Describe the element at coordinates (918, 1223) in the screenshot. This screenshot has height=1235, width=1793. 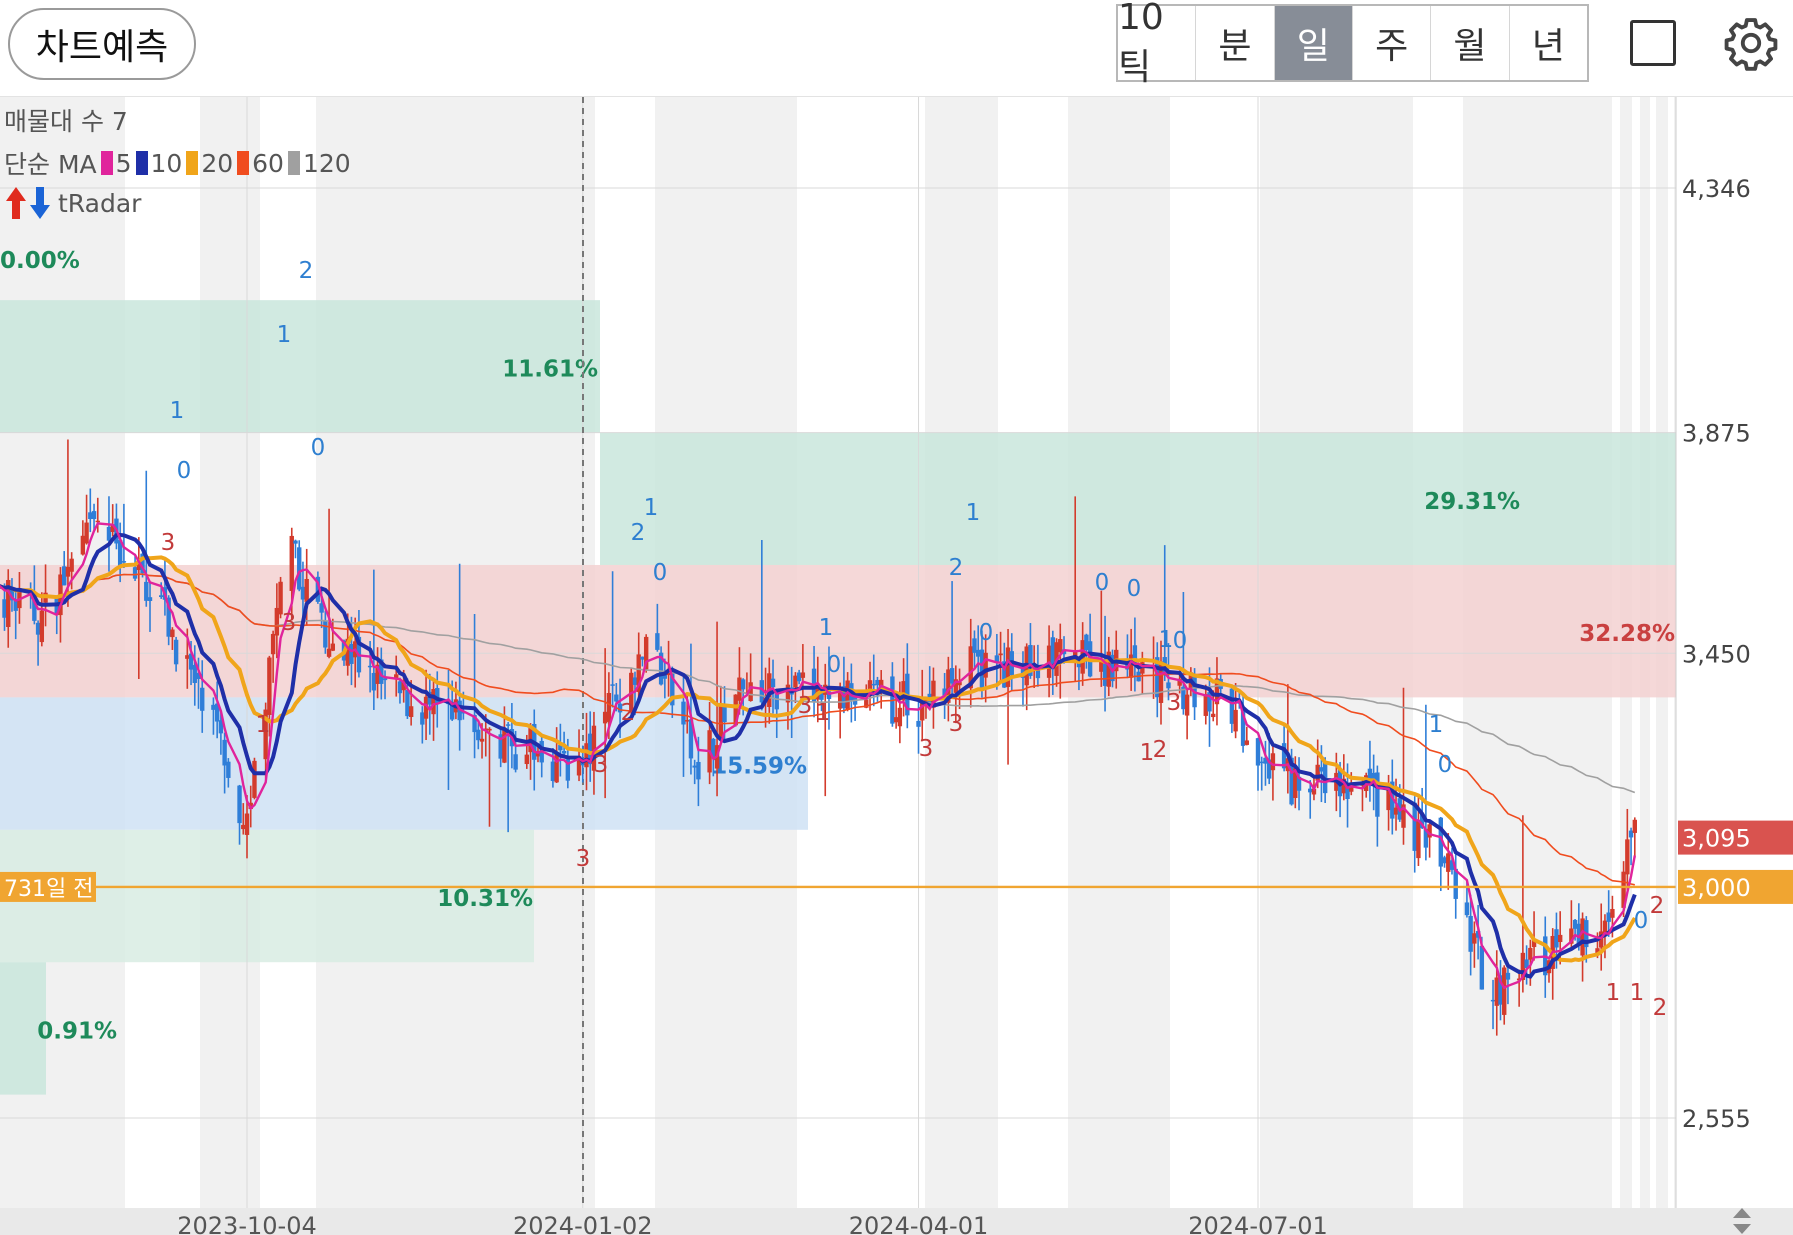
I see `x-axis-tick-label: 2024-04-01` at that location.